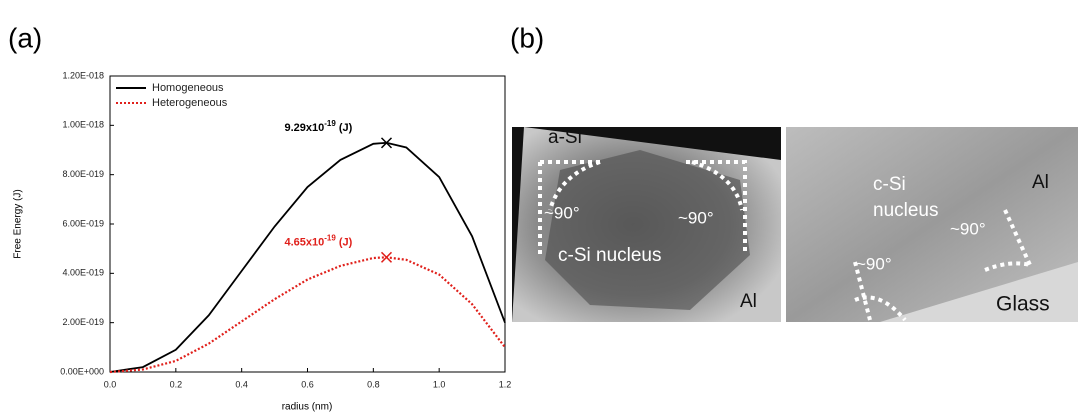 This screenshot has width=1078, height=419. I want to click on y-tick-label: 1.00E-018, so click(83, 125).